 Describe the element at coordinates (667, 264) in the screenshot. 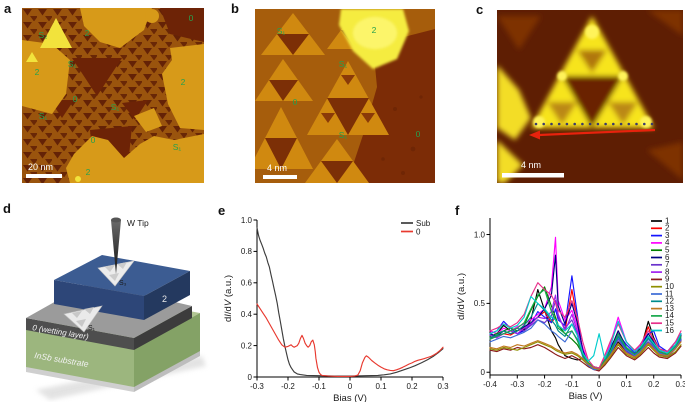

I see `legend-label-7: 7` at that location.